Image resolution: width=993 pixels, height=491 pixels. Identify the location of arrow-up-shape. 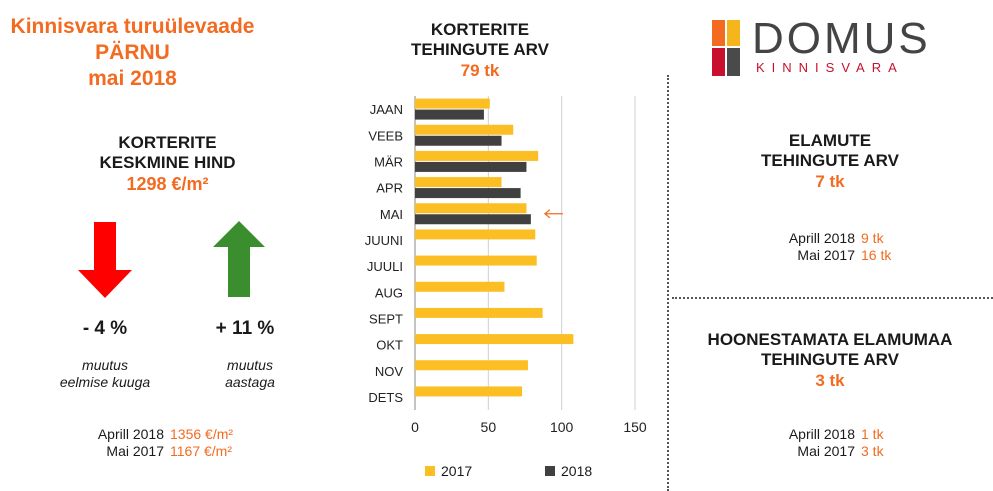
(239, 259).